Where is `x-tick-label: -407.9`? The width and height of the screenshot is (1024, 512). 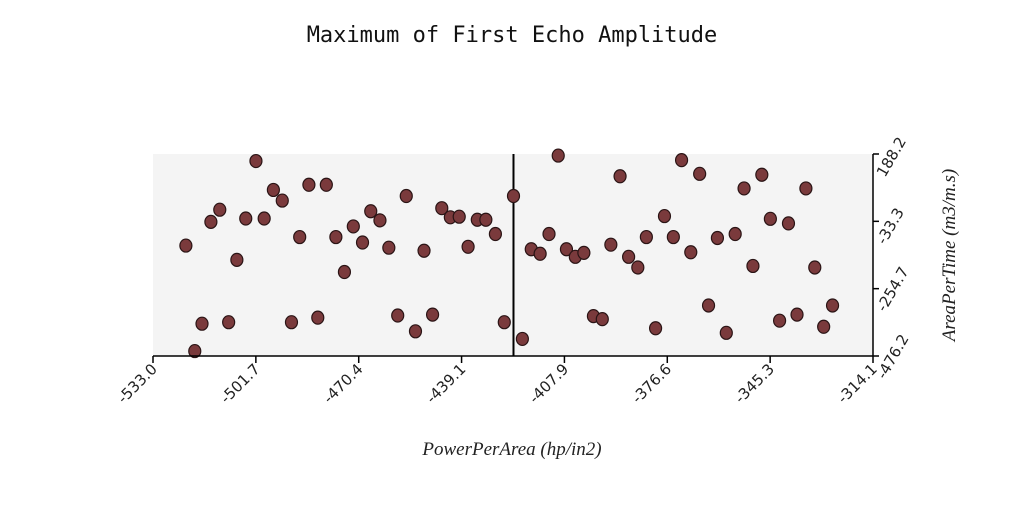
x-tick-label: -407.9 is located at coordinates (548, 383).